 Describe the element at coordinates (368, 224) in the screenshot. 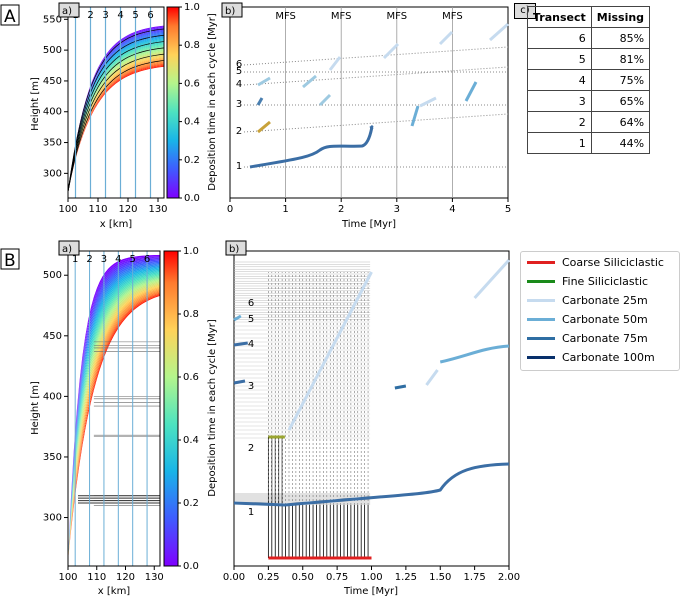

I see `xlabel-A-b: Time [Myr]` at that location.